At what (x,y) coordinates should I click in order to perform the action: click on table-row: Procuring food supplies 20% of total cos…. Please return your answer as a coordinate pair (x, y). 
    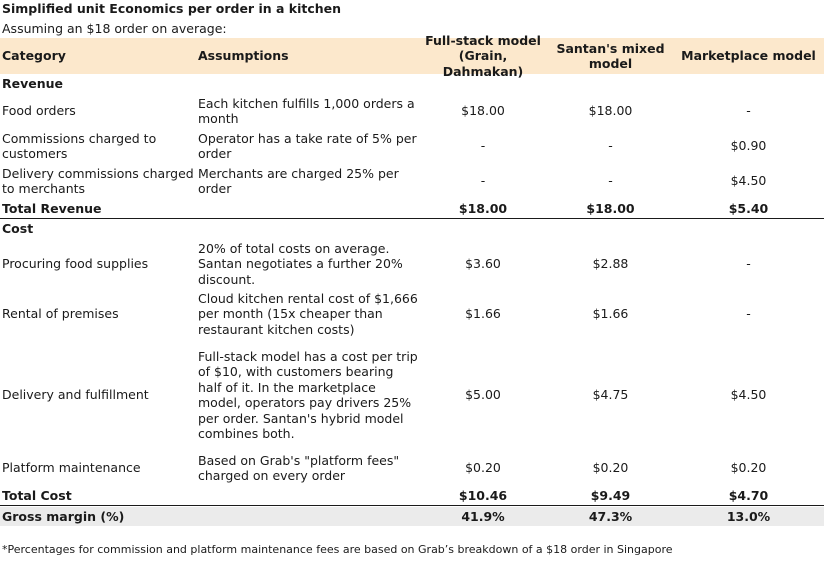
    Looking at the image, I should click on (412, 264).